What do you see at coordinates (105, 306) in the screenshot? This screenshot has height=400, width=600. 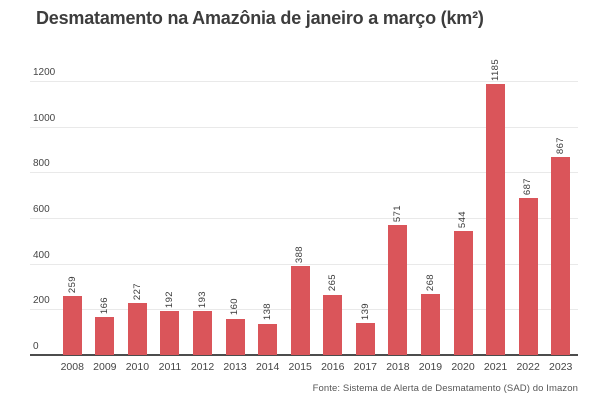 I see `bar-value-label: 166` at bounding box center [105, 306].